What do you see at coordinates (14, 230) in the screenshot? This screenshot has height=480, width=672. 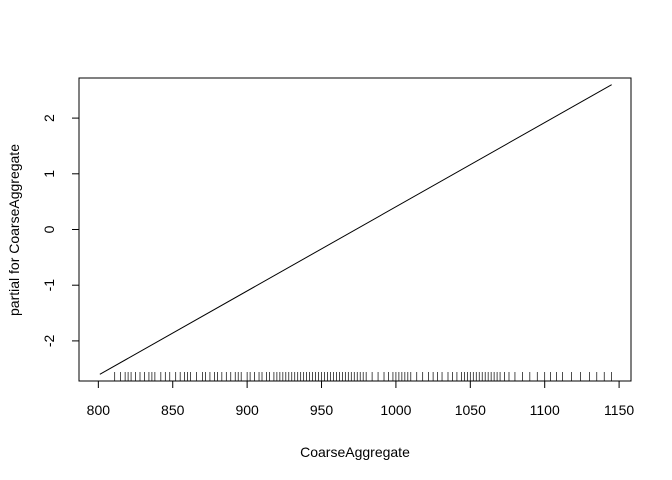 I see `y-axis-title: partial for CoarseAggregate` at bounding box center [14, 230].